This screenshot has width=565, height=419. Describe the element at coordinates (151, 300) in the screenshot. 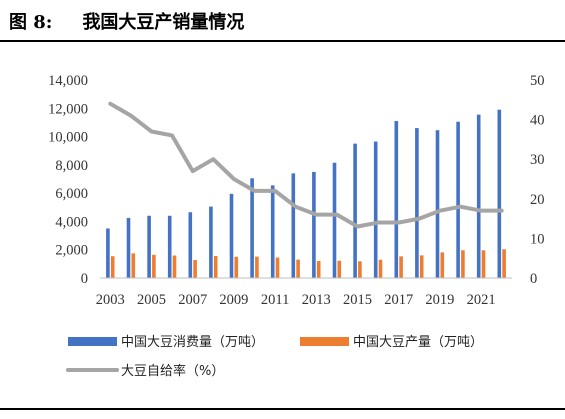

I see `x-tick-label: 2005` at that location.